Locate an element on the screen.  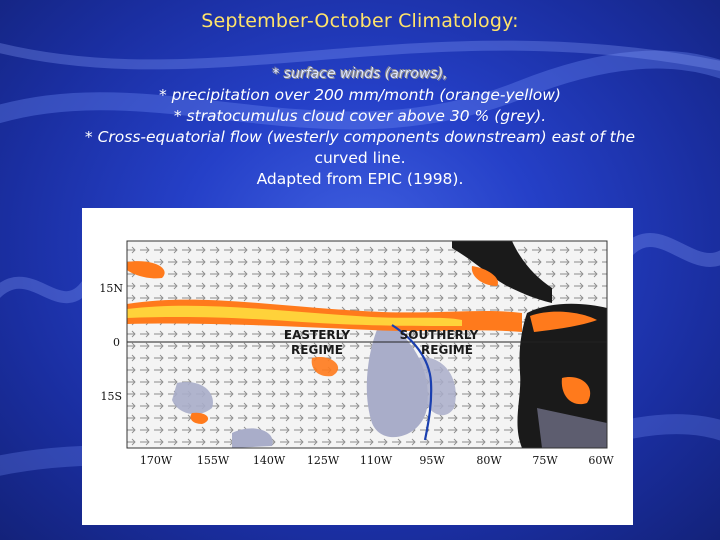
lon-label-125w: 125W is located at coordinates (323, 460).